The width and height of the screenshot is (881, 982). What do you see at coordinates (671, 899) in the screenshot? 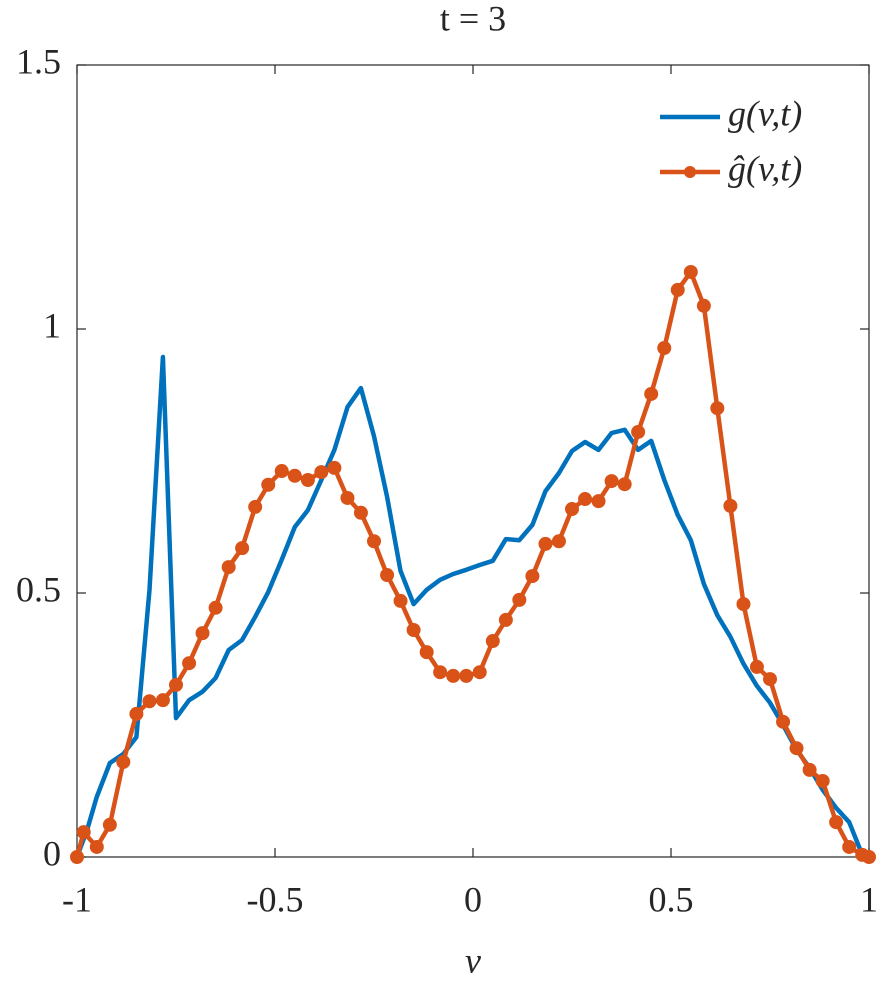
I see `x-tick-label: 0.5` at bounding box center [671, 899].